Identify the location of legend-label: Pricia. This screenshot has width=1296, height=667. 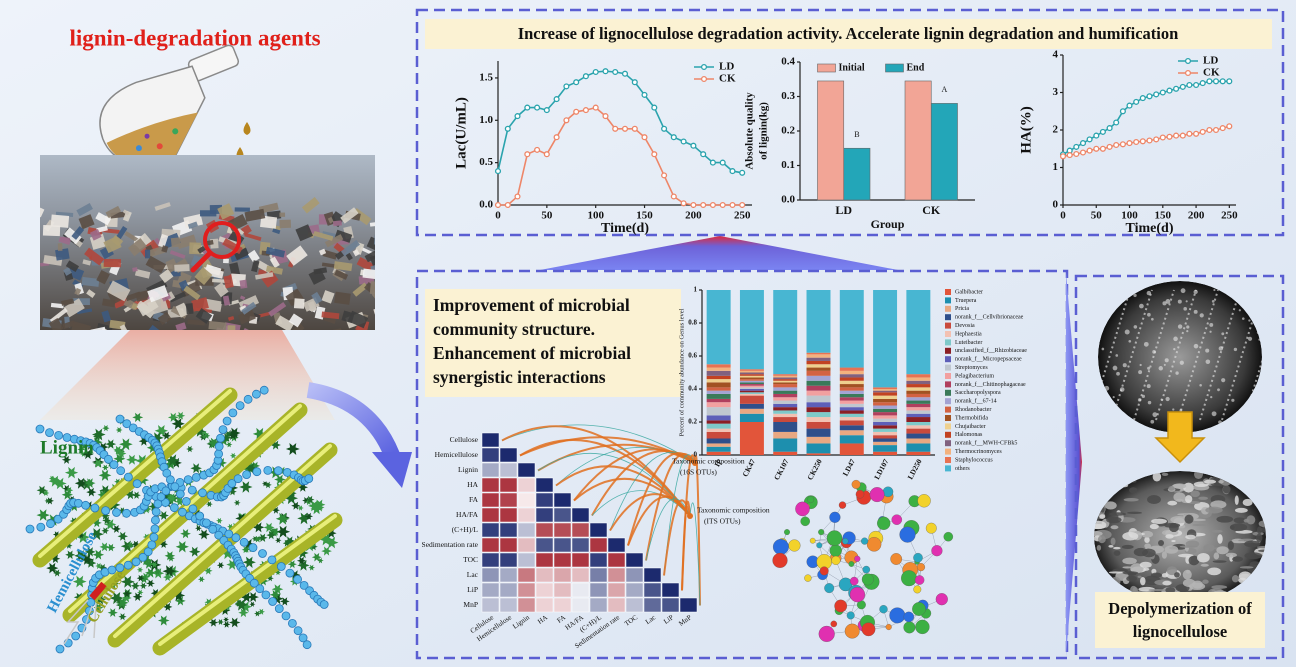
(962, 309).